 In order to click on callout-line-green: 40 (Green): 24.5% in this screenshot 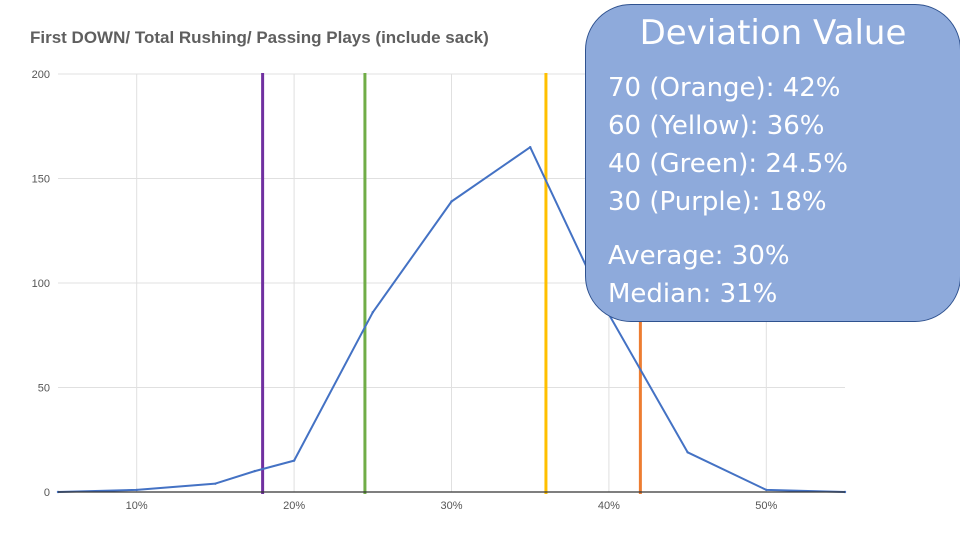, I will do `click(728, 164)`.